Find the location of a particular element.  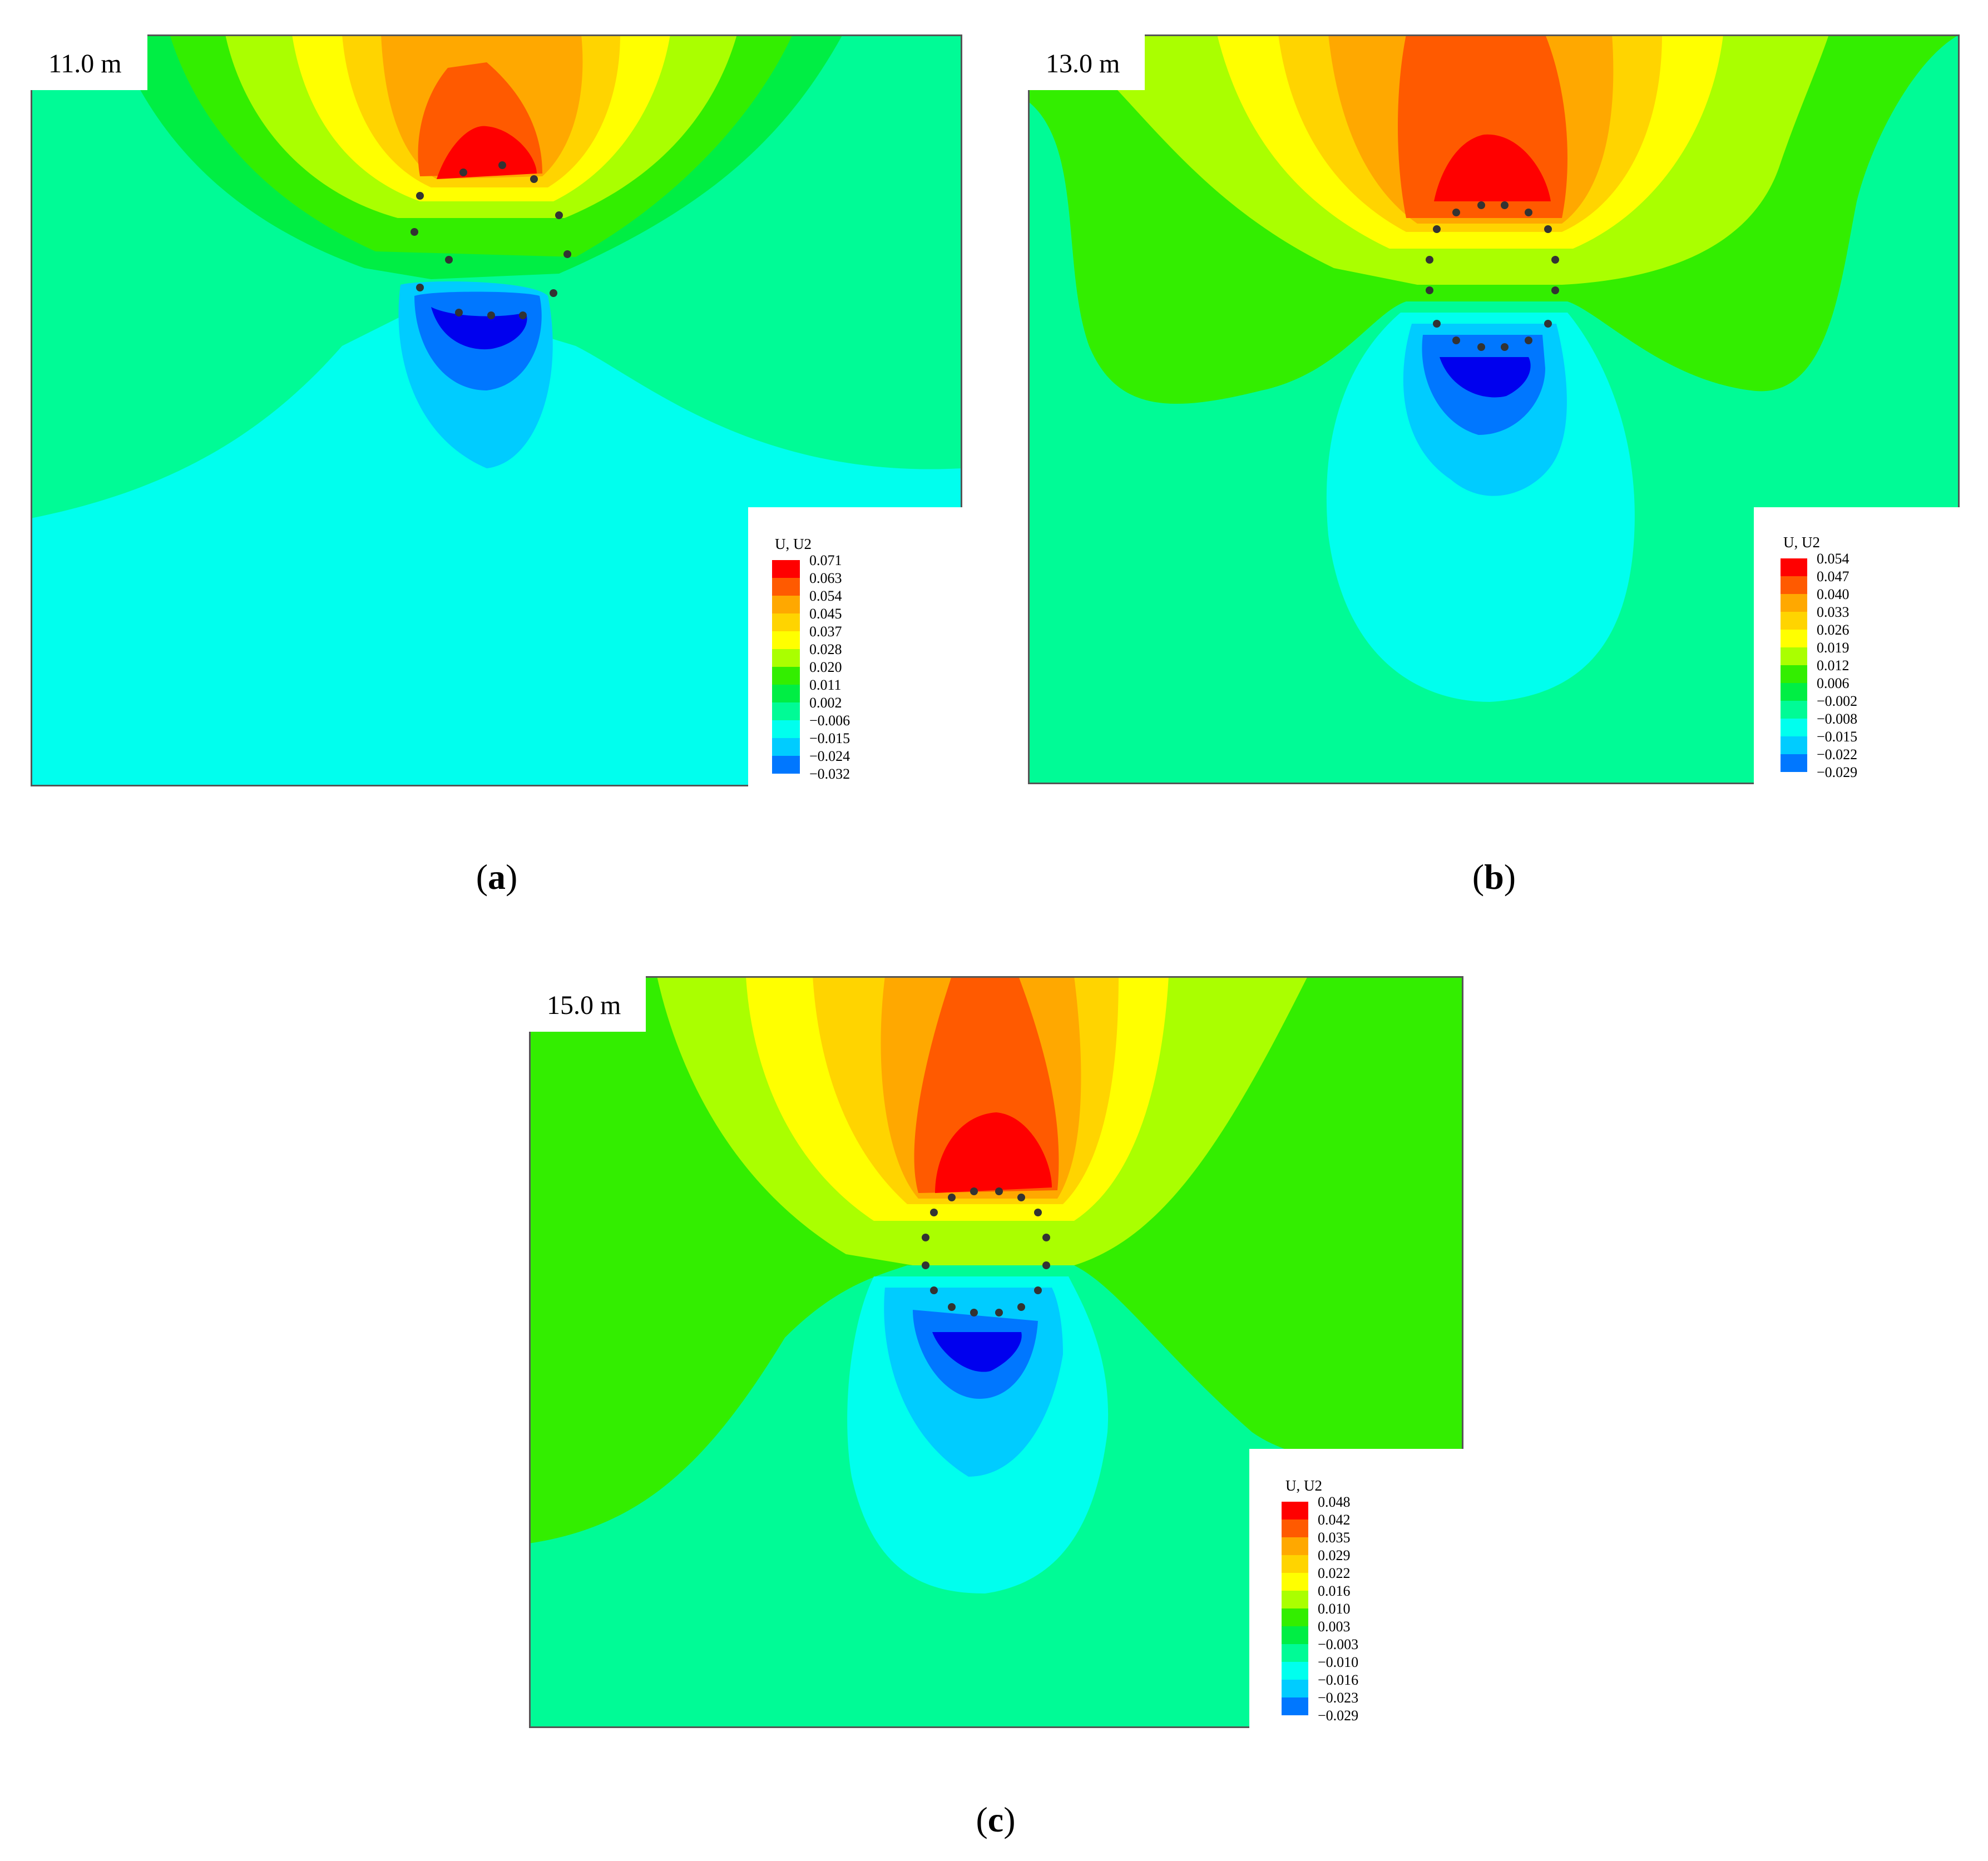

caption-letter: b is located at coordinates (1494, 877).